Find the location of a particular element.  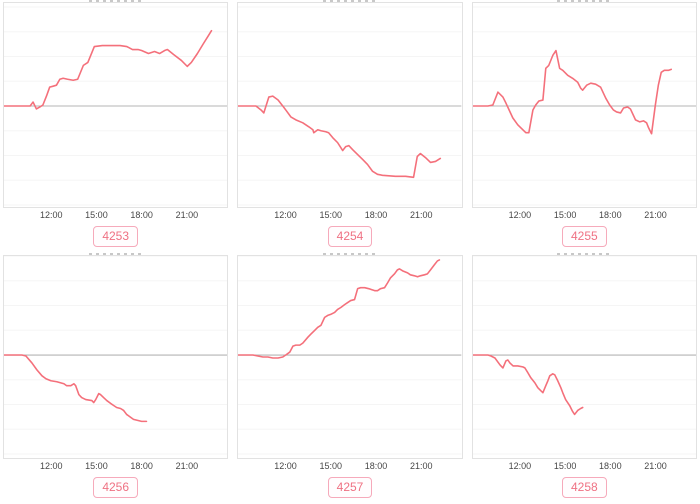

chart-id-chip: 4256 is located at coordinates (116, 487).